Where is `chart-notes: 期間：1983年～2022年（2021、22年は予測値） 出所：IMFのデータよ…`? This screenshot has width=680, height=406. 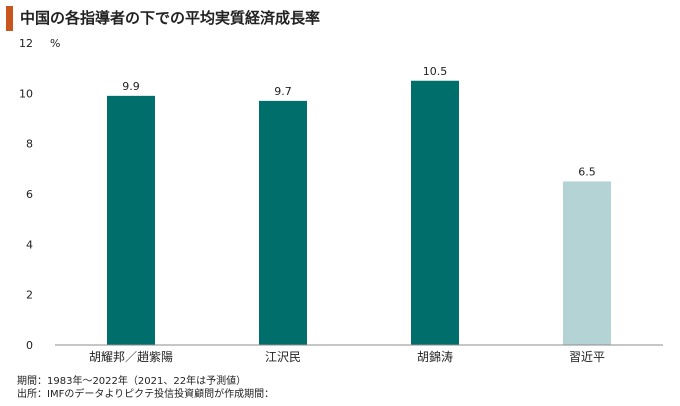
chart-notes: 期間：1983年～2022年（2021、22年は予測値） 出所：IMFのデータよ… is located at coordinates (145, 388).